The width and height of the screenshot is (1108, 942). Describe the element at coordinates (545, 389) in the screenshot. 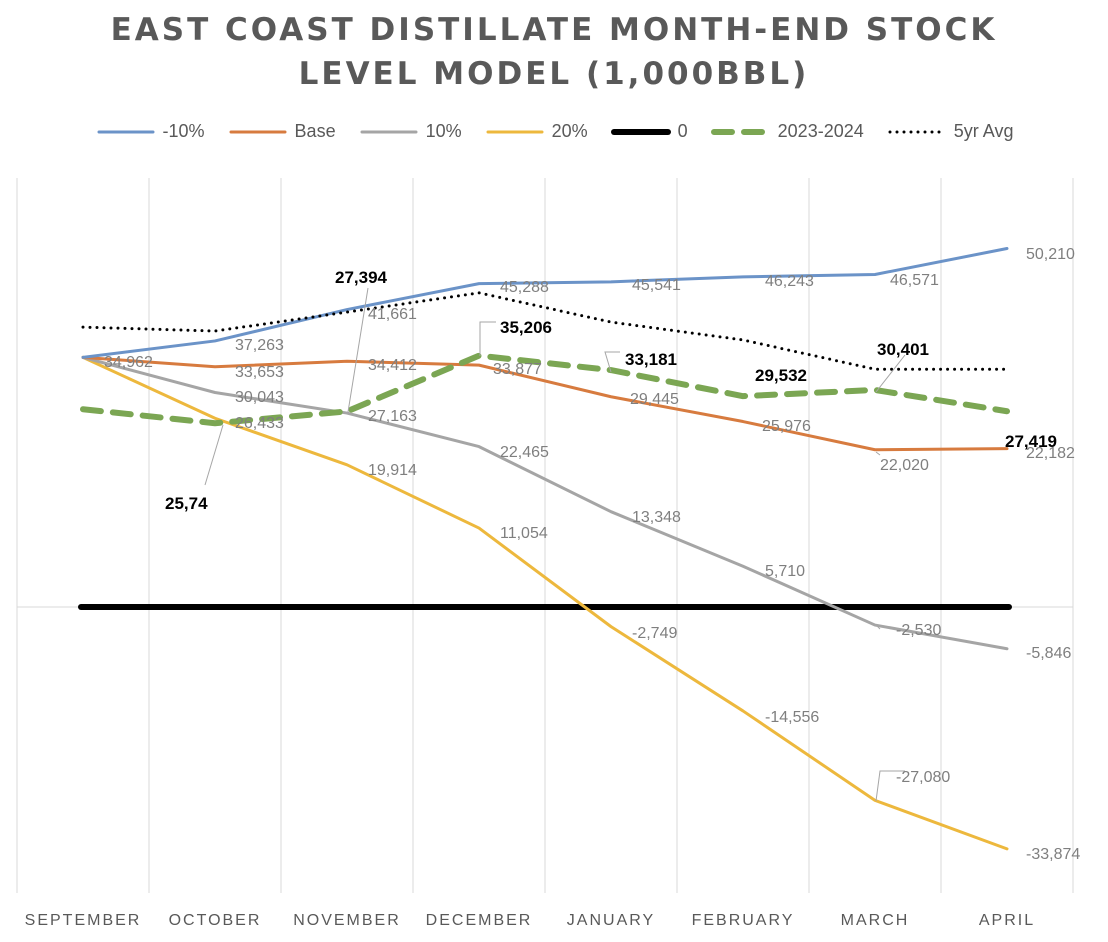

I see `series-line-2023-2024` at that location.